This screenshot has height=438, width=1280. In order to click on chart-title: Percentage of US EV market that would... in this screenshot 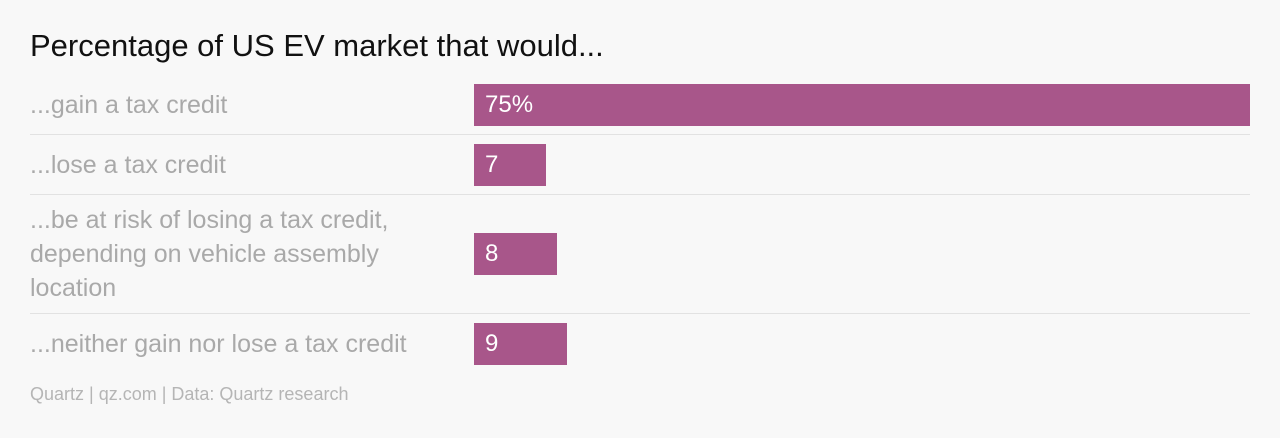, I will do `click(317, 45)`.